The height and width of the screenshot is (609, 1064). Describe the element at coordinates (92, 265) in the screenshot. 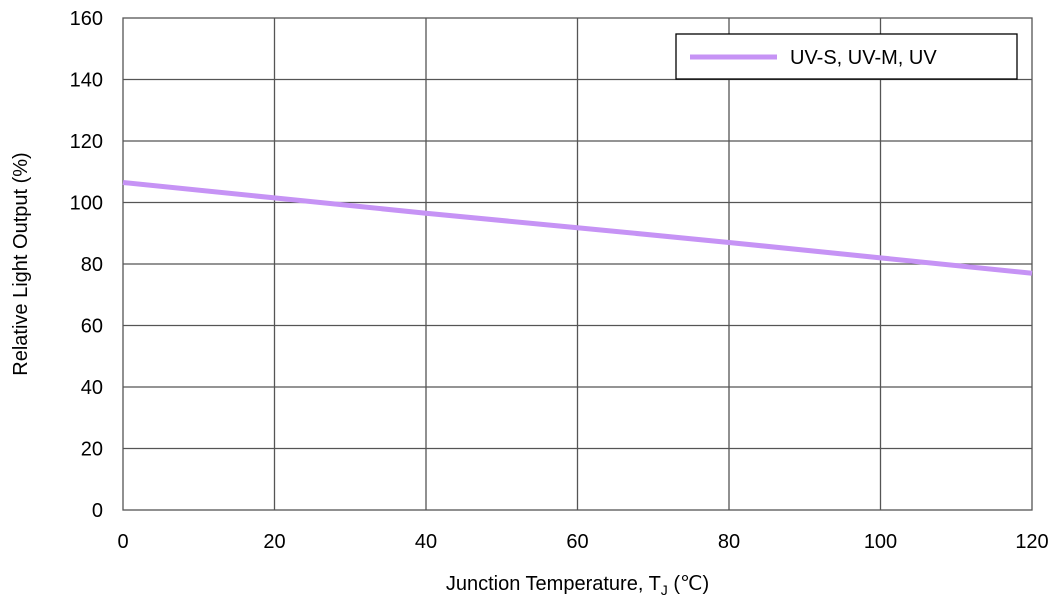

I see `y-tick-label: 80` at that location.